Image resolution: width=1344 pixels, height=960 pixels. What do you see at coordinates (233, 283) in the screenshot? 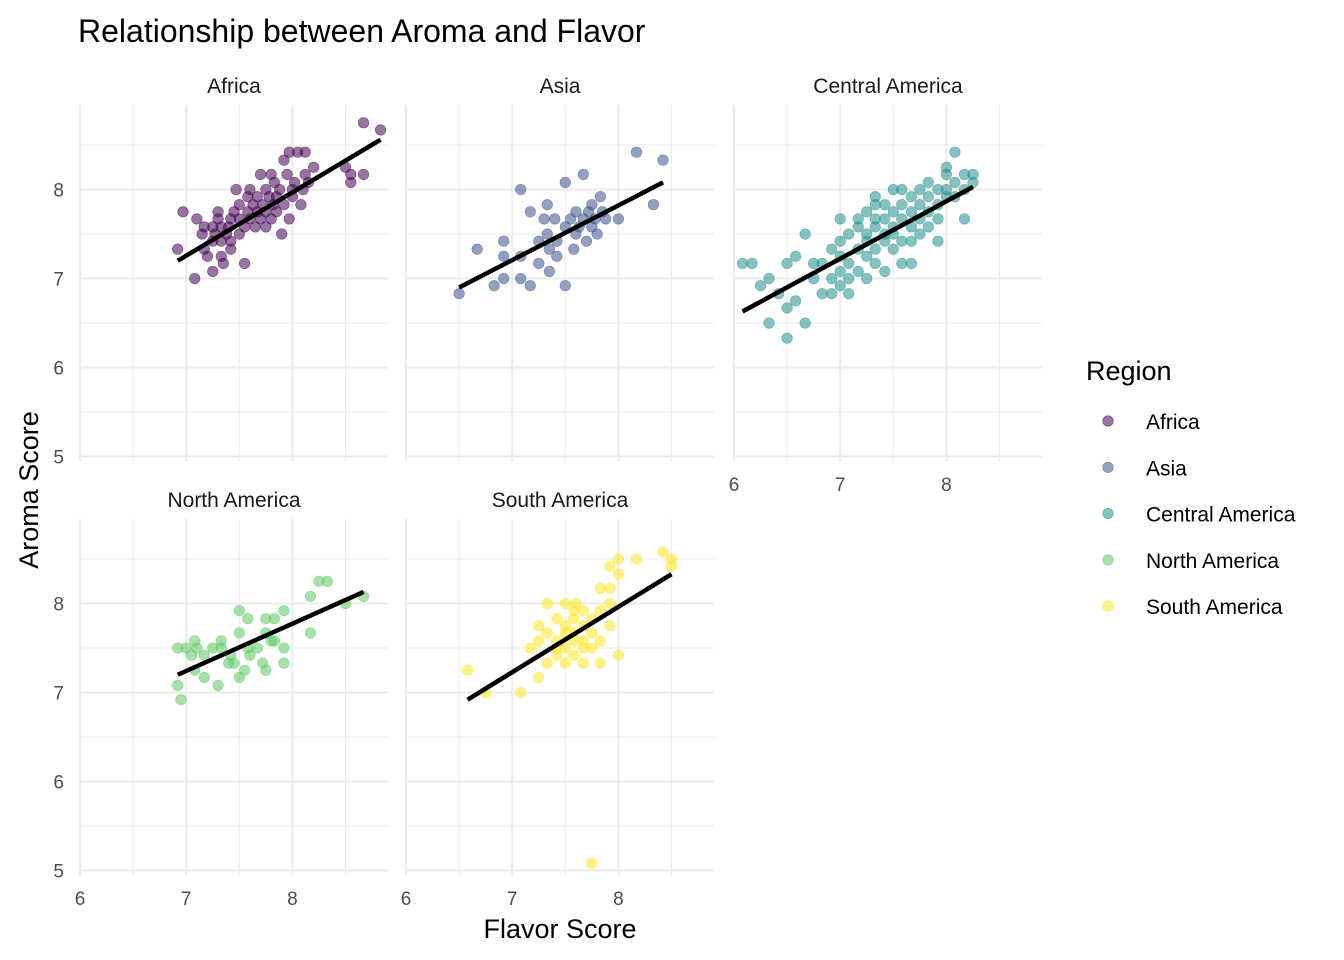
I see `panel-grid` at bounding box center [233, 283].